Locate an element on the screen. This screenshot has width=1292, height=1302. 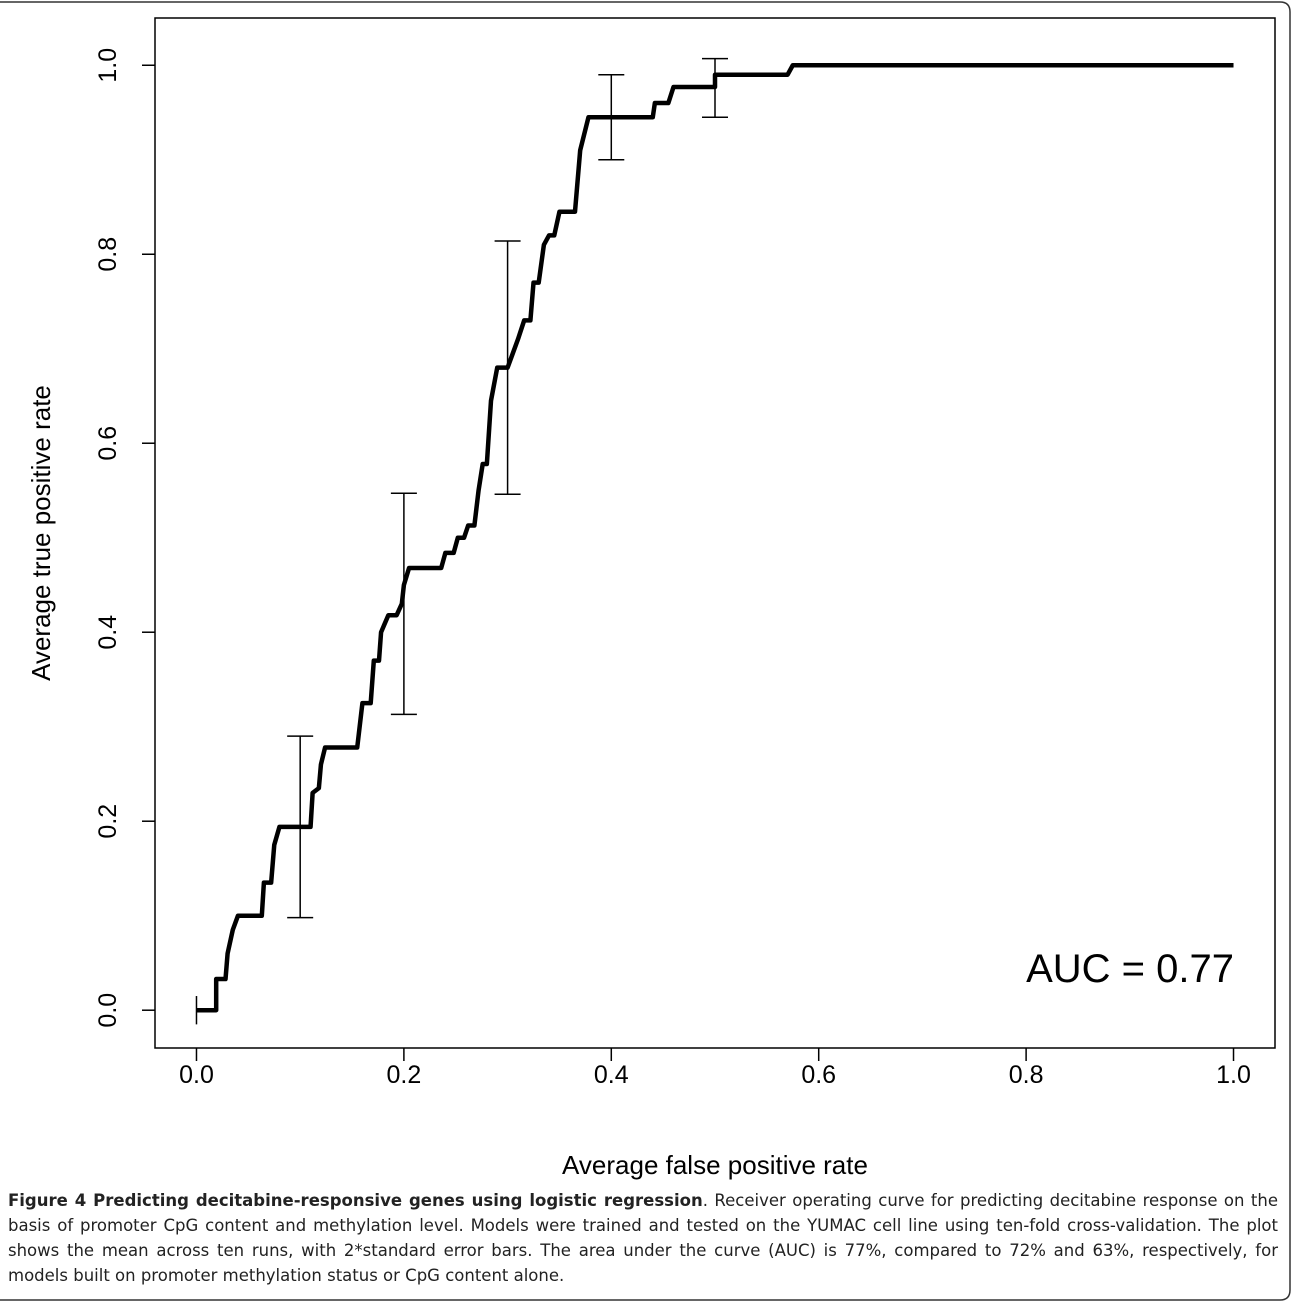
y-tick-label: 0.4 is located at coordinates (108, 632).